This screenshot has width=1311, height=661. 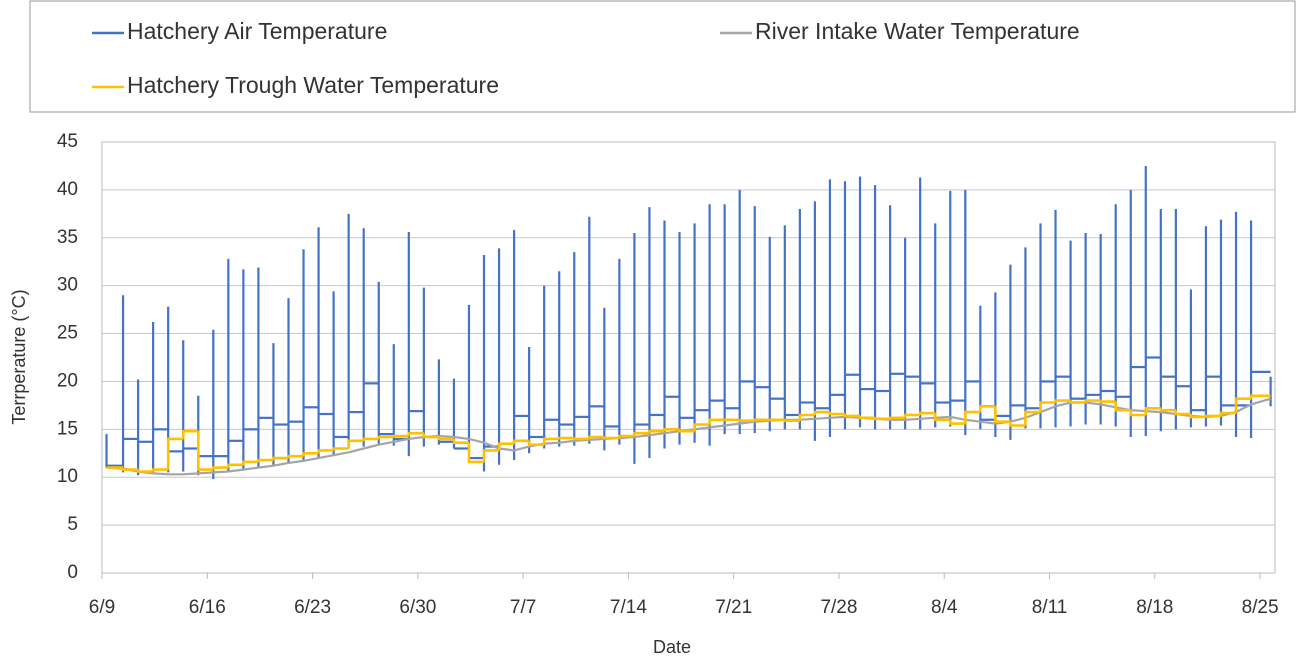 I want to click on x-tick-label: 6/16, so click(x=207, y=607).